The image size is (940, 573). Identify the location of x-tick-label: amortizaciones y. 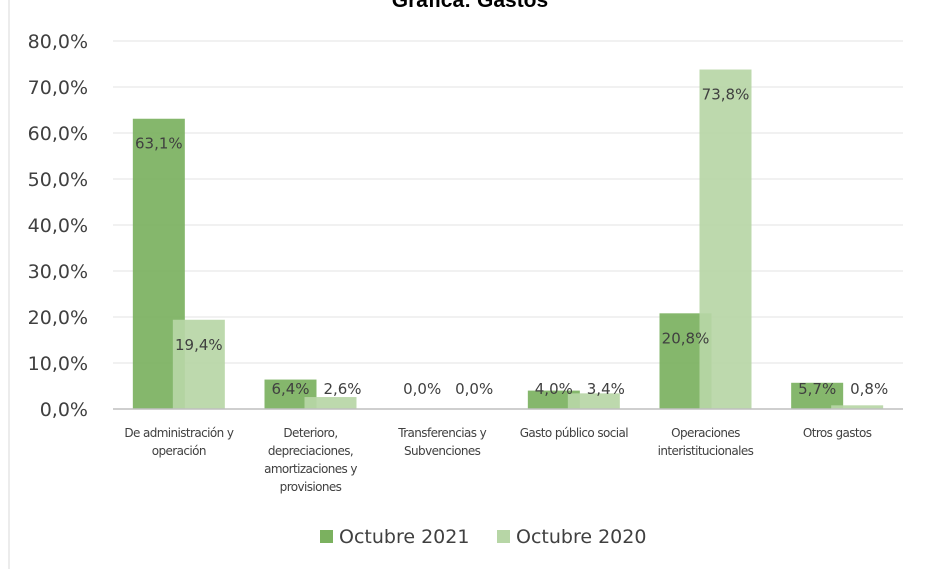
(310, 469).